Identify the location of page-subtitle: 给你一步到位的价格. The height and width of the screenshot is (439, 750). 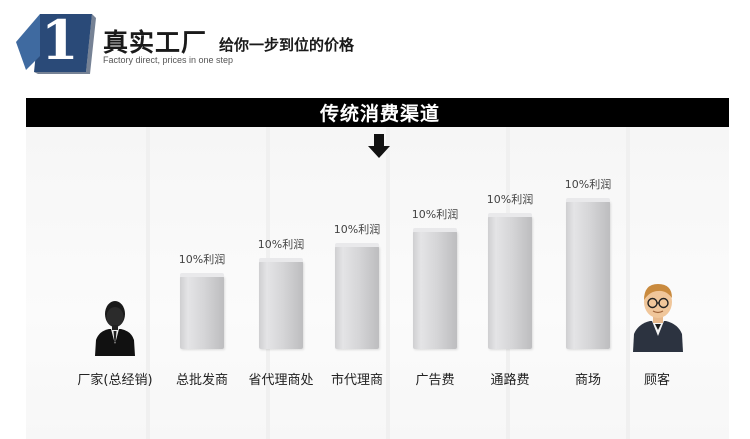
(287, 45).